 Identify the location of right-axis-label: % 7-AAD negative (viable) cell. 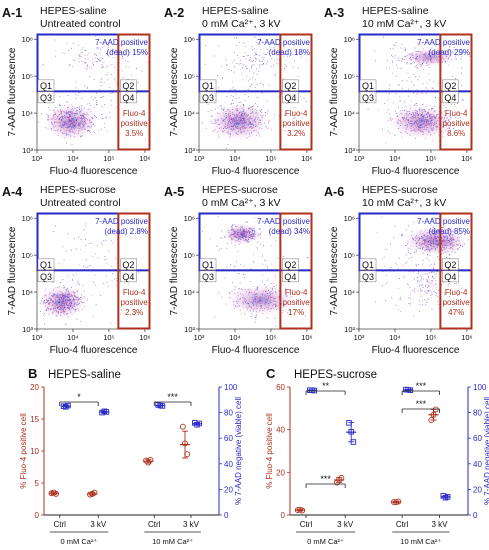
(238, 451).